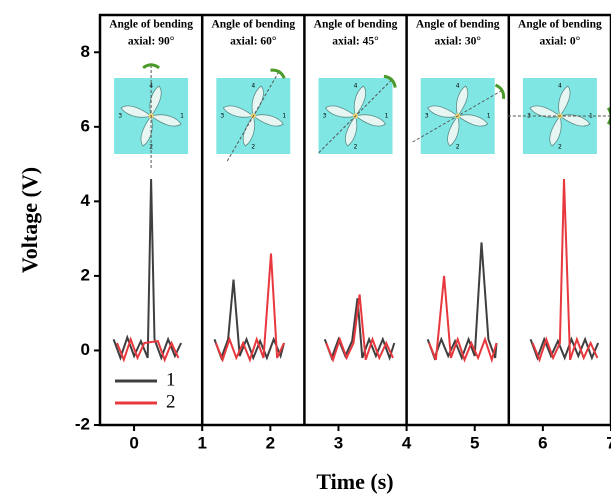  Describe the element at coordinates (151, 42) in the screenshot. I see `panel-label: axial: 90°` at that location.